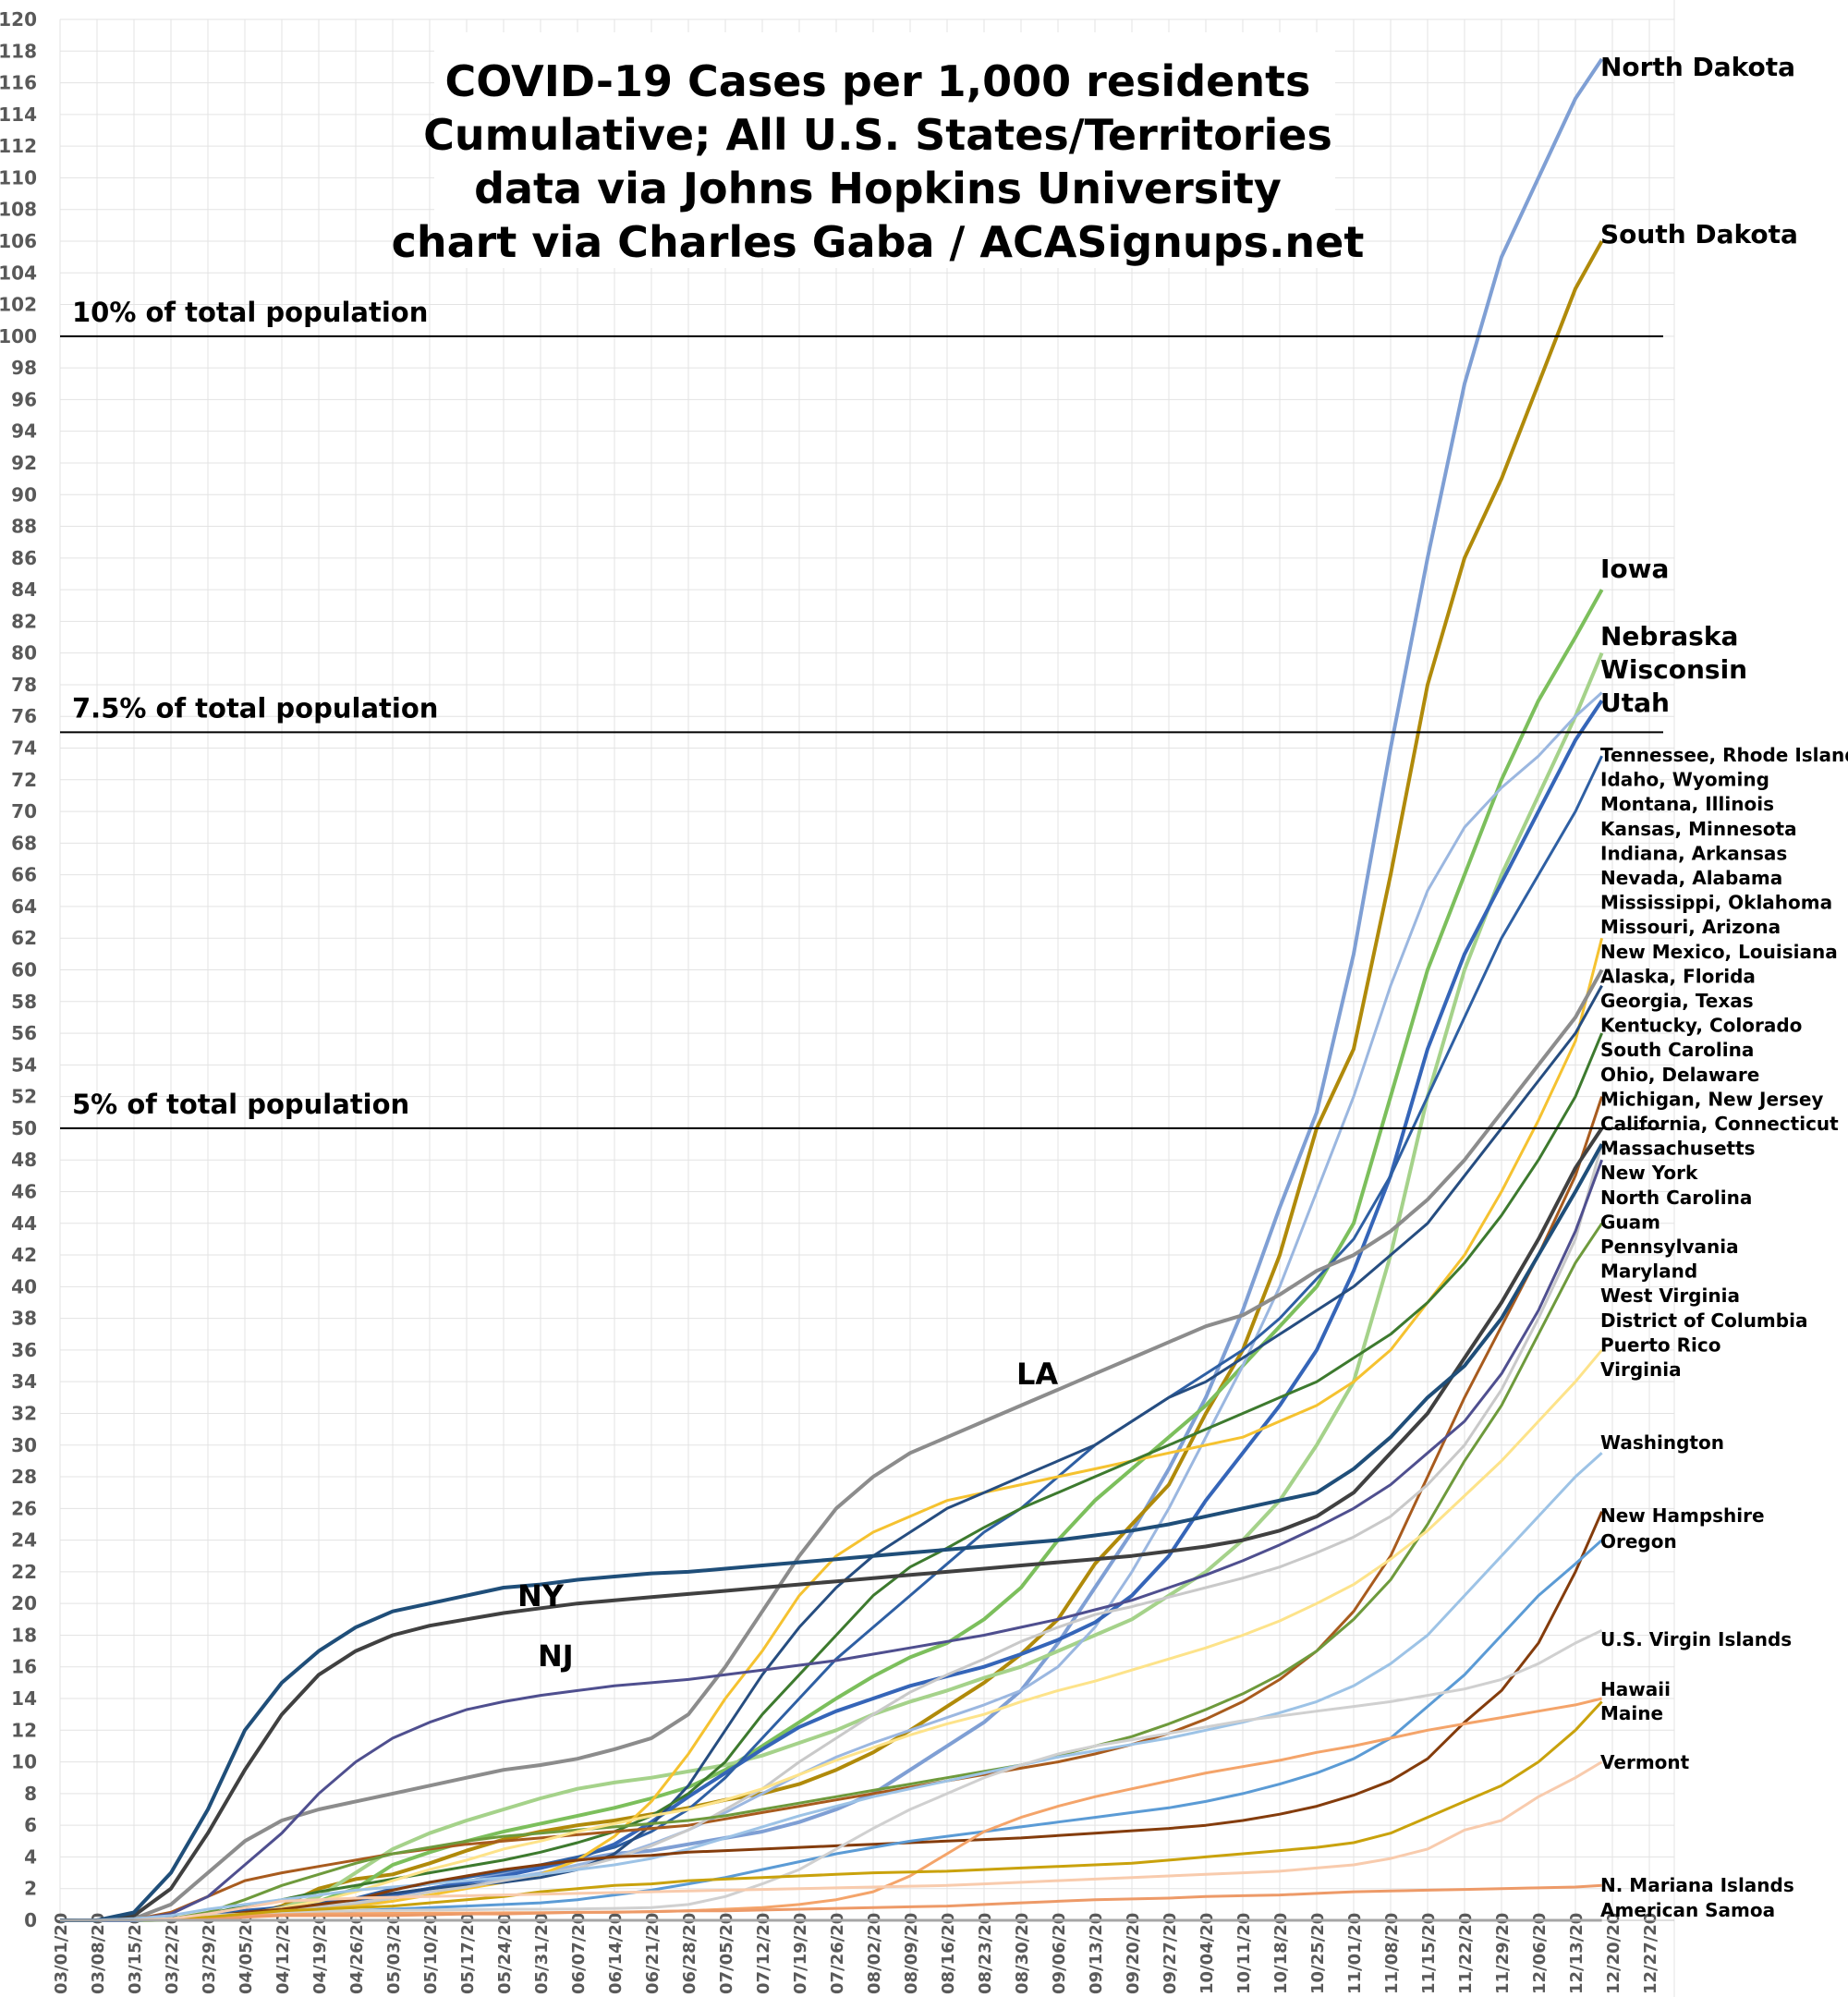 Image resolution: width=1848 pixels, height=1997 pixels. I want to click on x-tick-label: 04/26/20, so click(357, 1953).